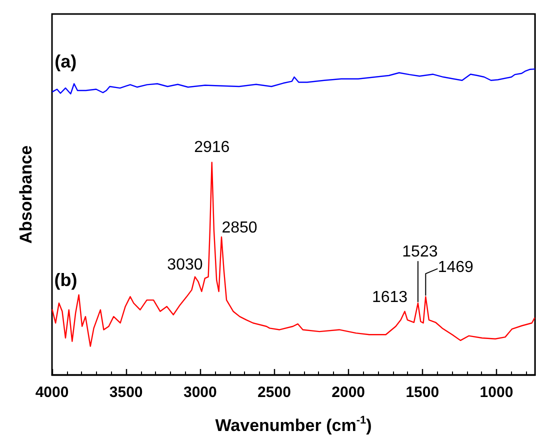 Image resolution: width=536 pixels, height=439 pixels. I want to click on x-tick-label: 3000, so click(200, 392).